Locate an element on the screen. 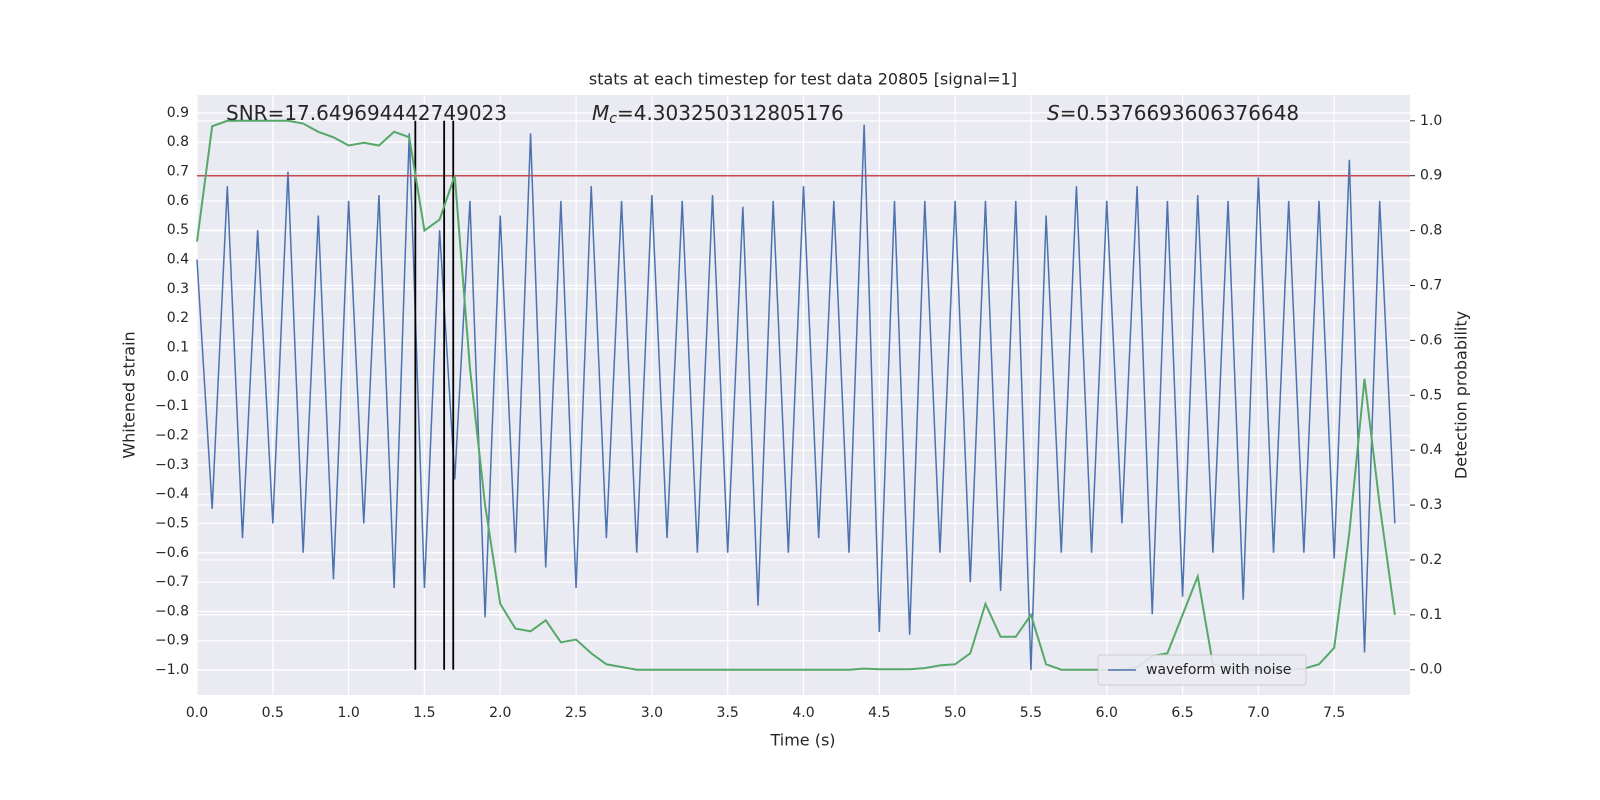 The image size is (1600, 800). y2-tick-label: 0.2 is located at coordinates (1431, 560).